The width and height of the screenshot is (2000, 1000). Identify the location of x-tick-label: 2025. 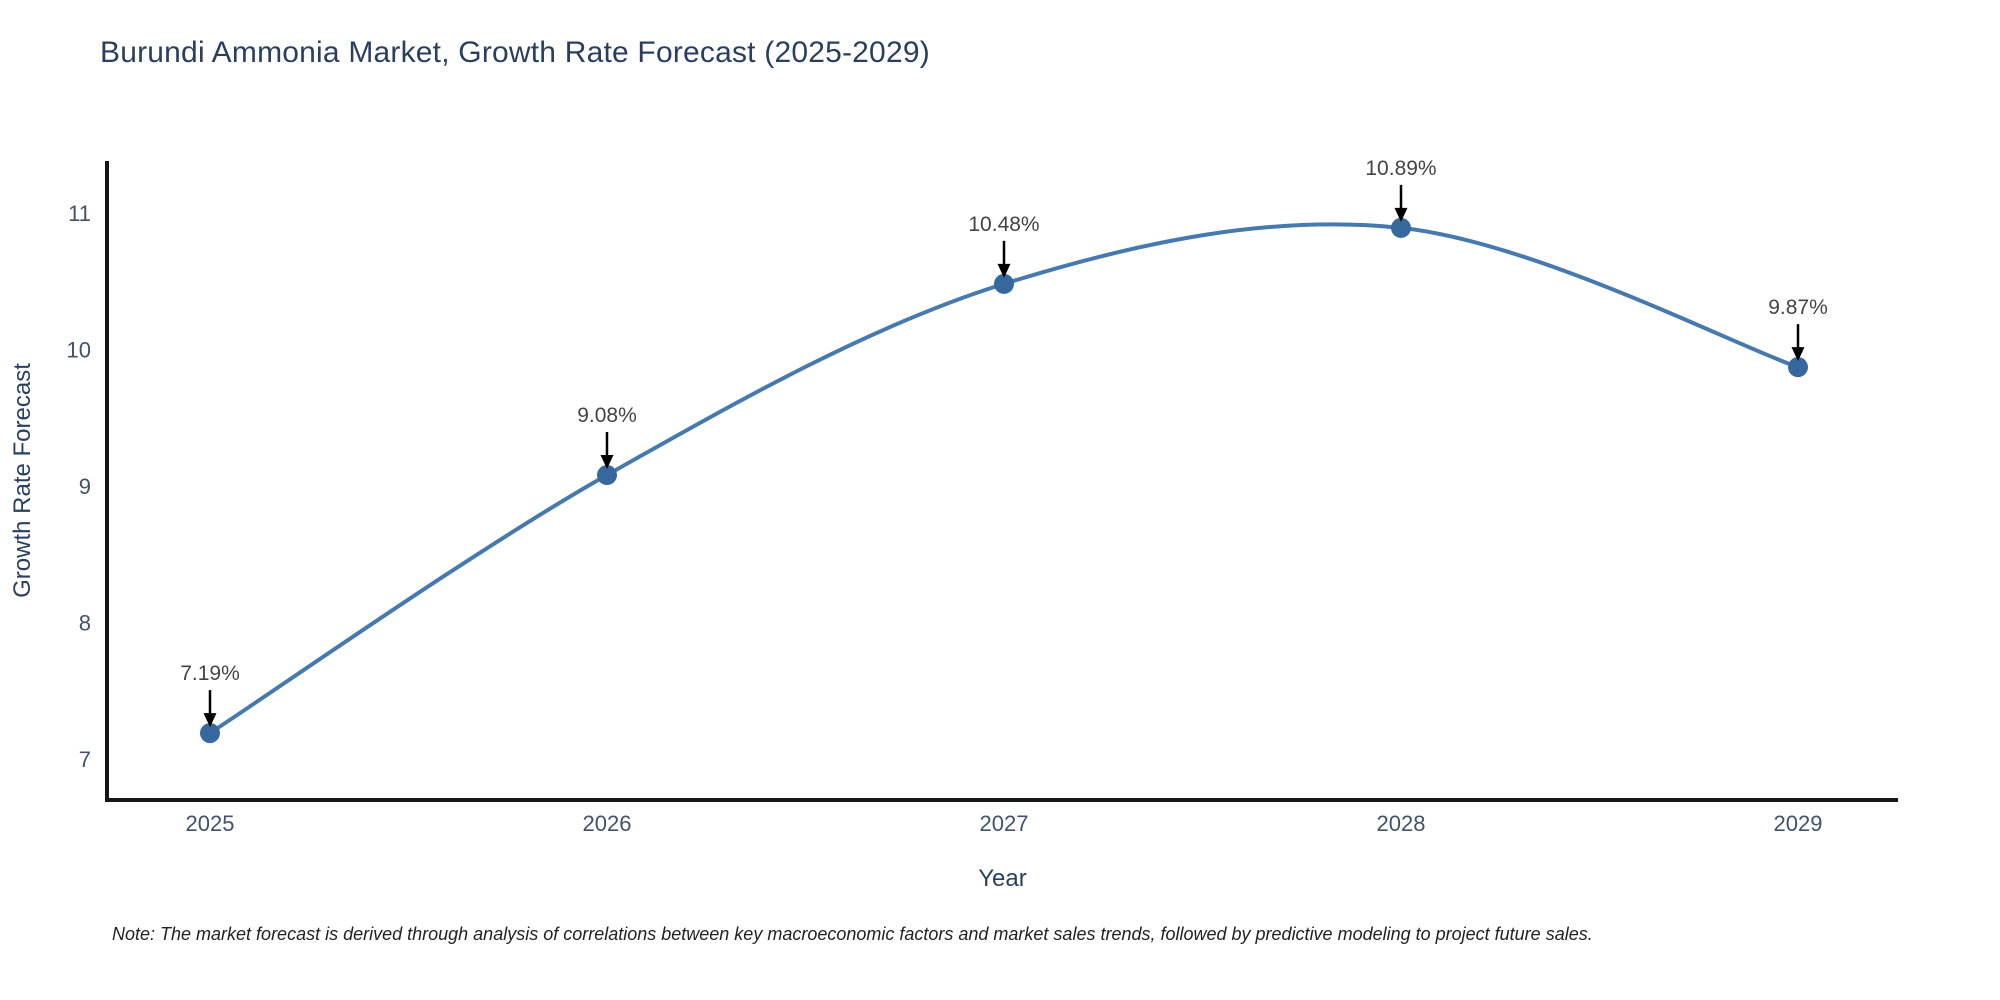
(210, 823).